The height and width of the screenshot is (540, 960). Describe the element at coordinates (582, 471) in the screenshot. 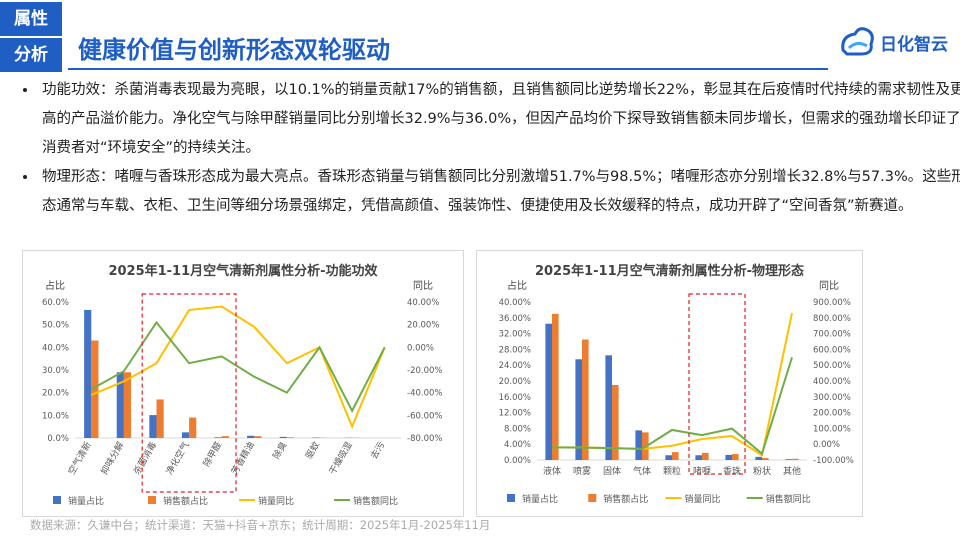

I see `x-tick-label: 喷雾` at that location.